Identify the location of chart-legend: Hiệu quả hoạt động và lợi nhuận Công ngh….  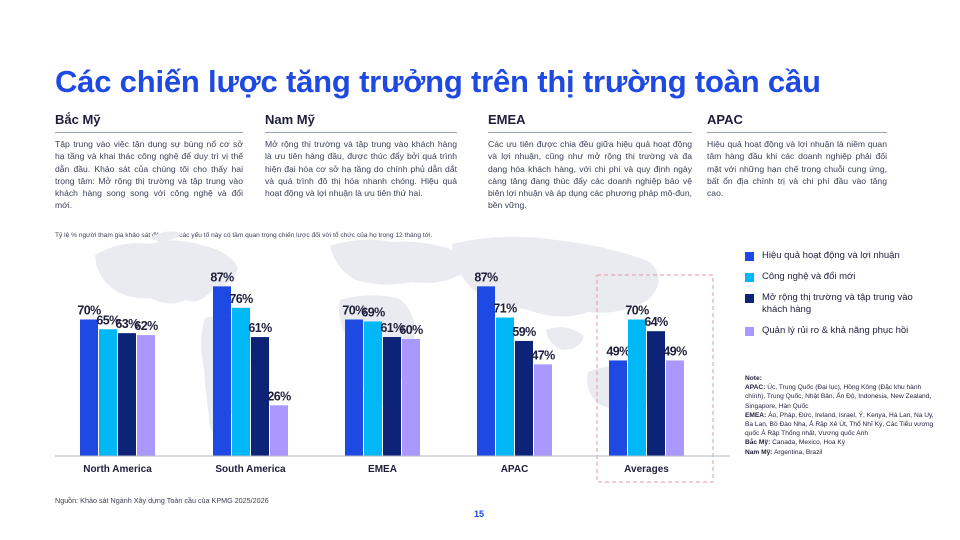
(830, 298).